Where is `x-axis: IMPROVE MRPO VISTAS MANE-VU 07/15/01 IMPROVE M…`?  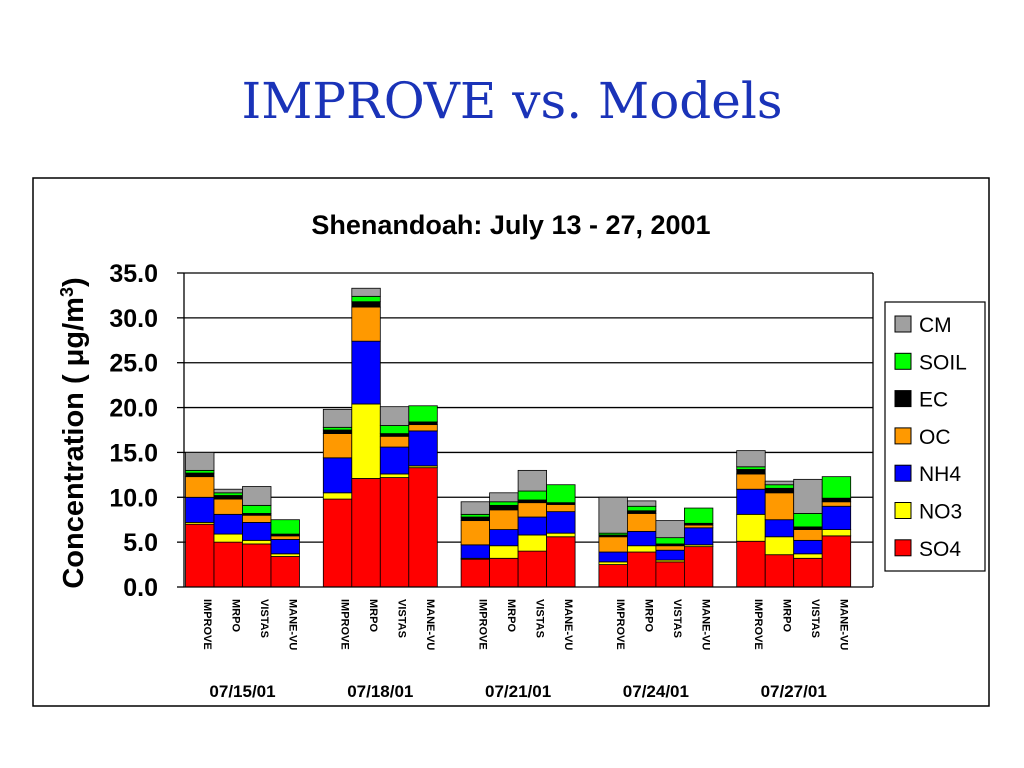 x-axis: IMPROVE MRPO VISTAS MANE-VU 07/15/01 IMPROVE M… is located at coordinates (525, 650).